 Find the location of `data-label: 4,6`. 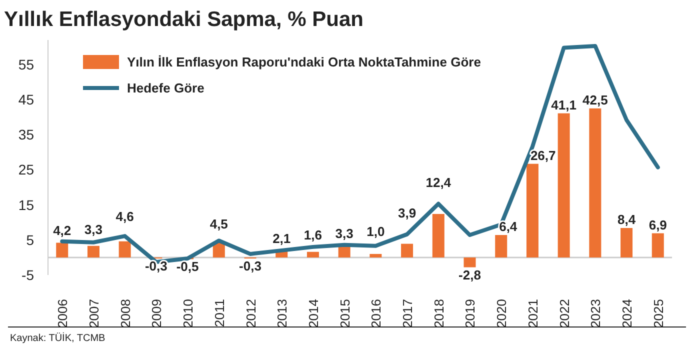

data-label: 4,6 is located at coordinates (125, 216).